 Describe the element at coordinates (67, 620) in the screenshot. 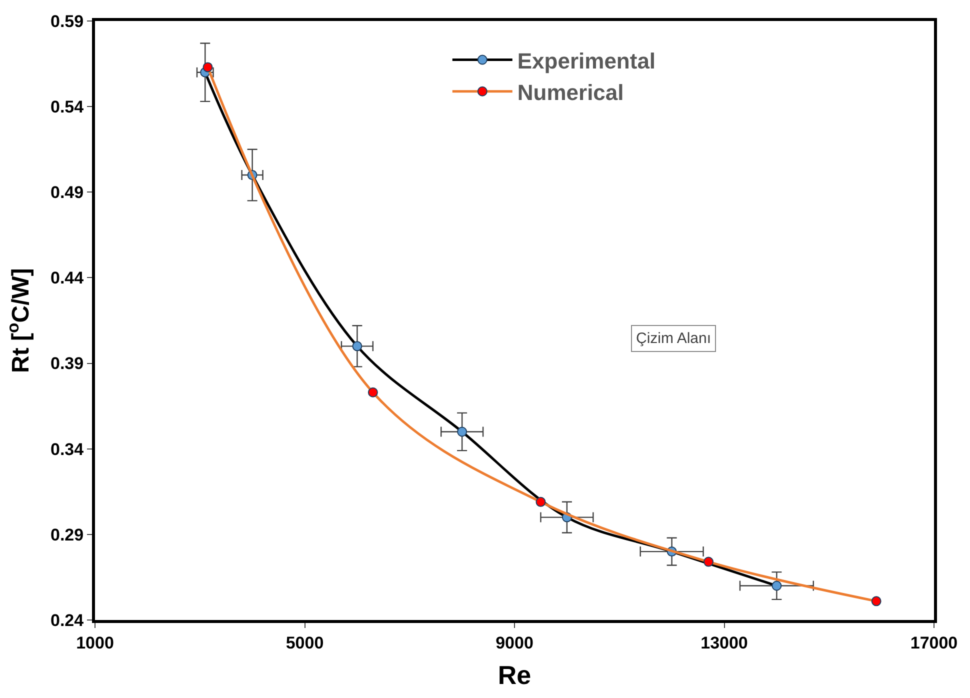

I see `y-tick-label: 0.24` at that location.